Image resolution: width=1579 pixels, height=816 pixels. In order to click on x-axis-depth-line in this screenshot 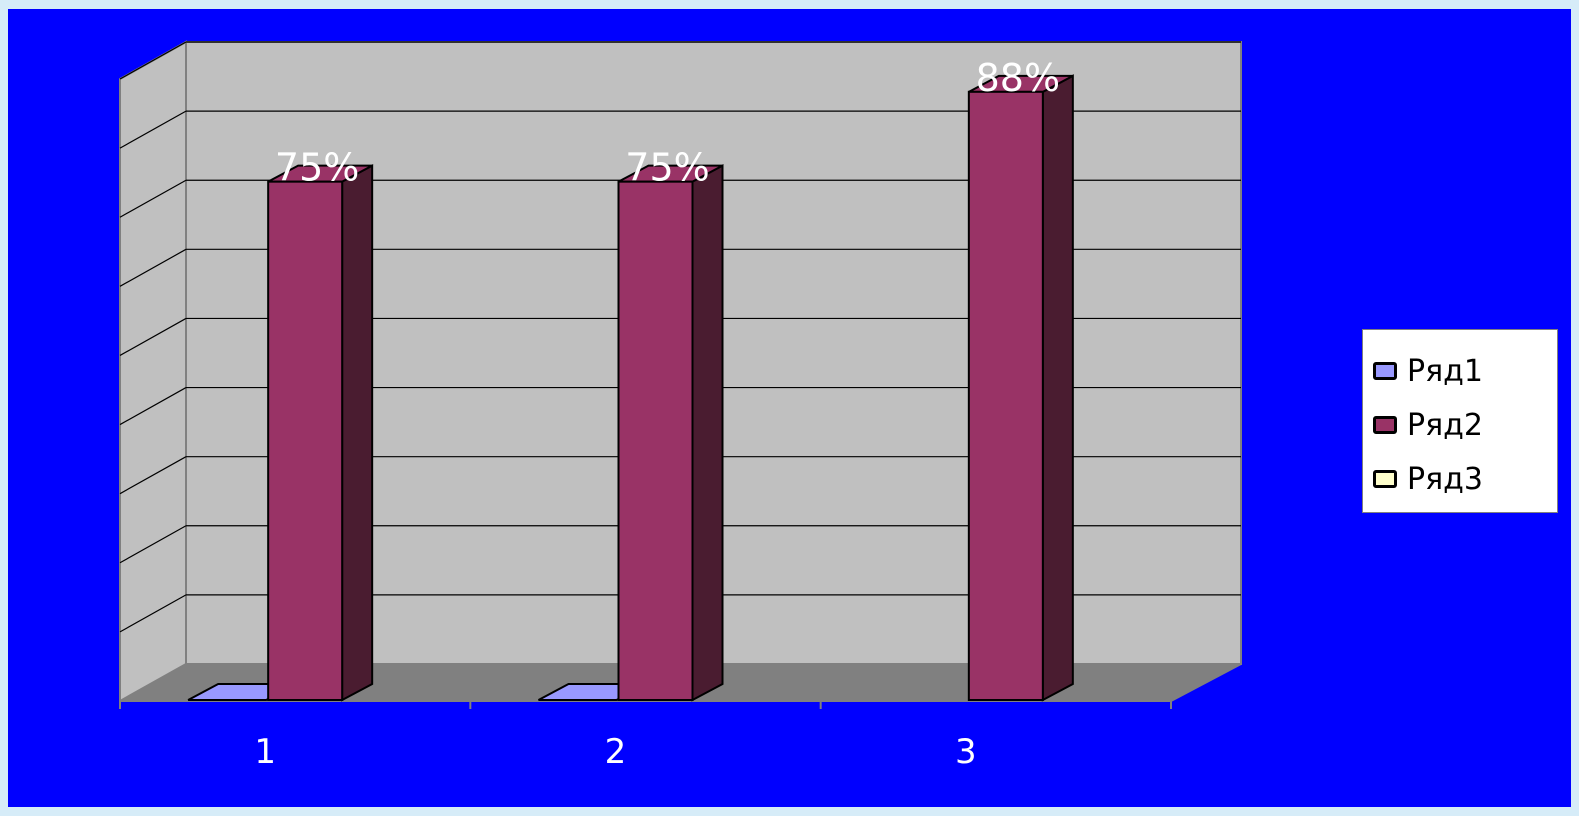, I will do `click(1206, 682)`.